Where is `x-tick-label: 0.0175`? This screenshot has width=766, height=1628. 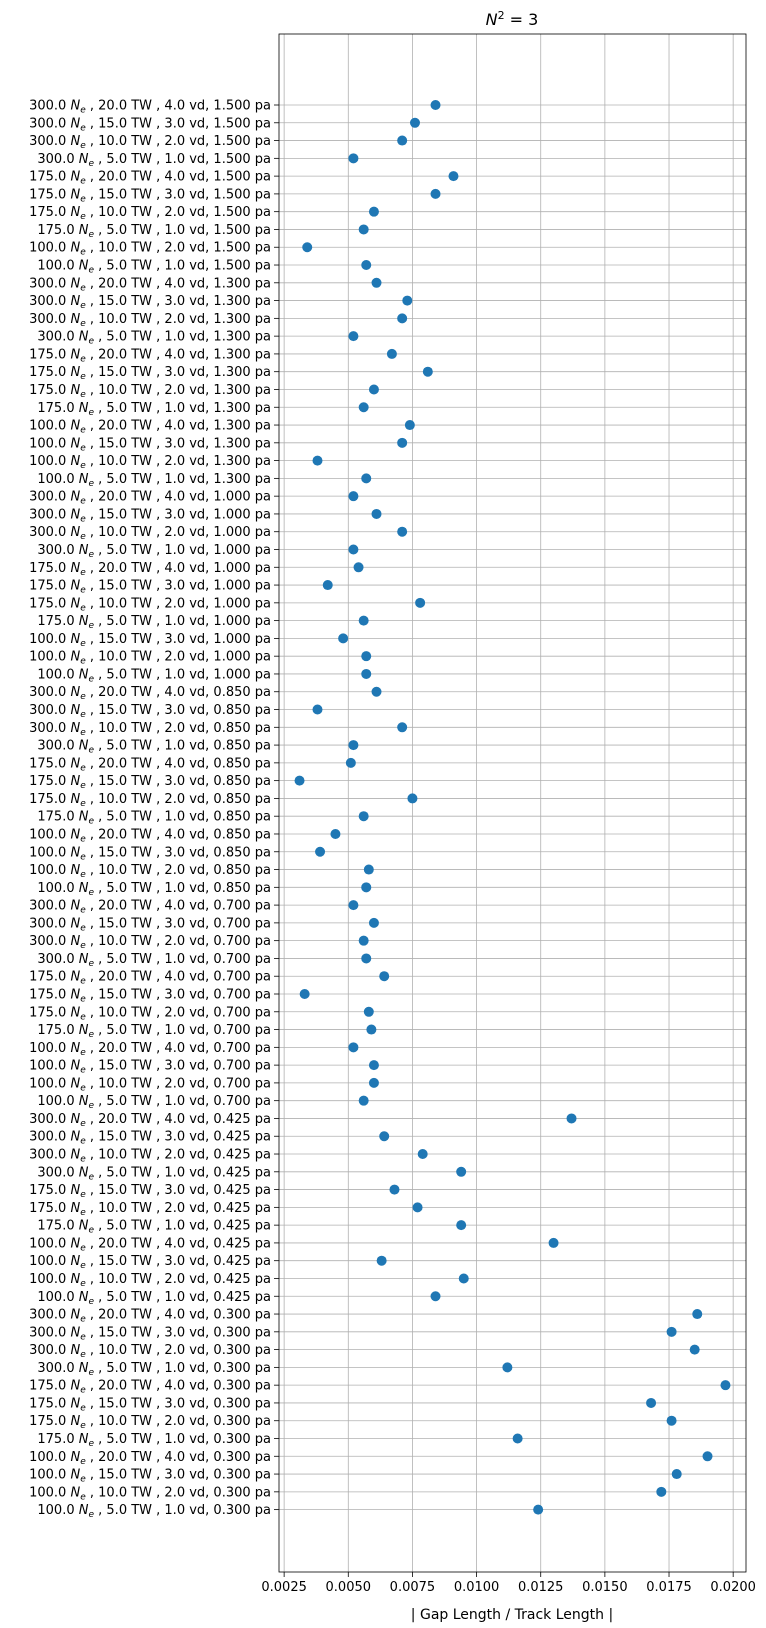
x-tick-label: 0.0175 is located at coordinates (669, 1587).